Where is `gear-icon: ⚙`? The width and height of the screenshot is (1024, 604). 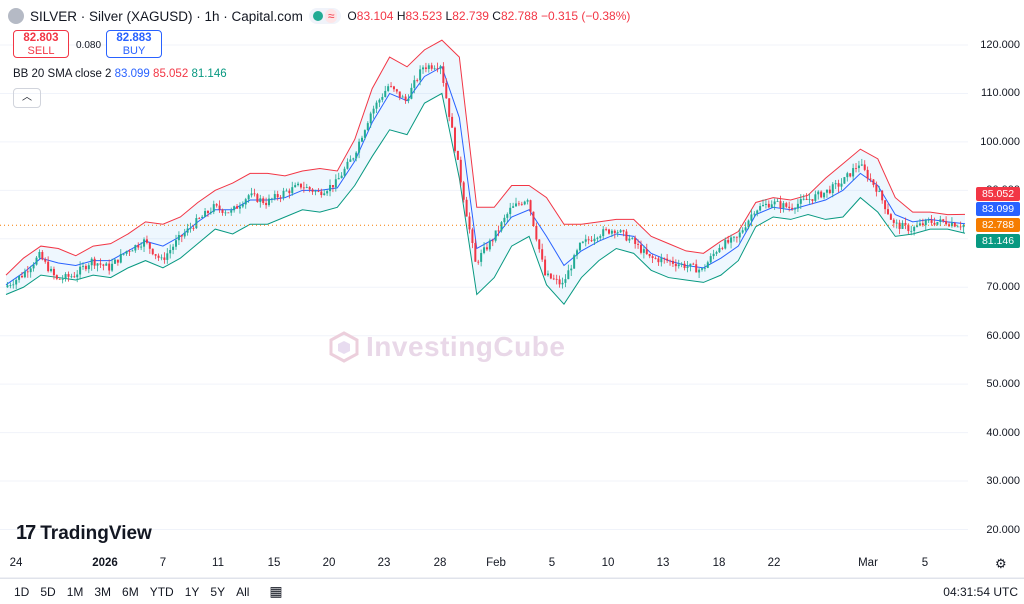
gear-icon: ⚙ is located at coordinates (1001, 563).